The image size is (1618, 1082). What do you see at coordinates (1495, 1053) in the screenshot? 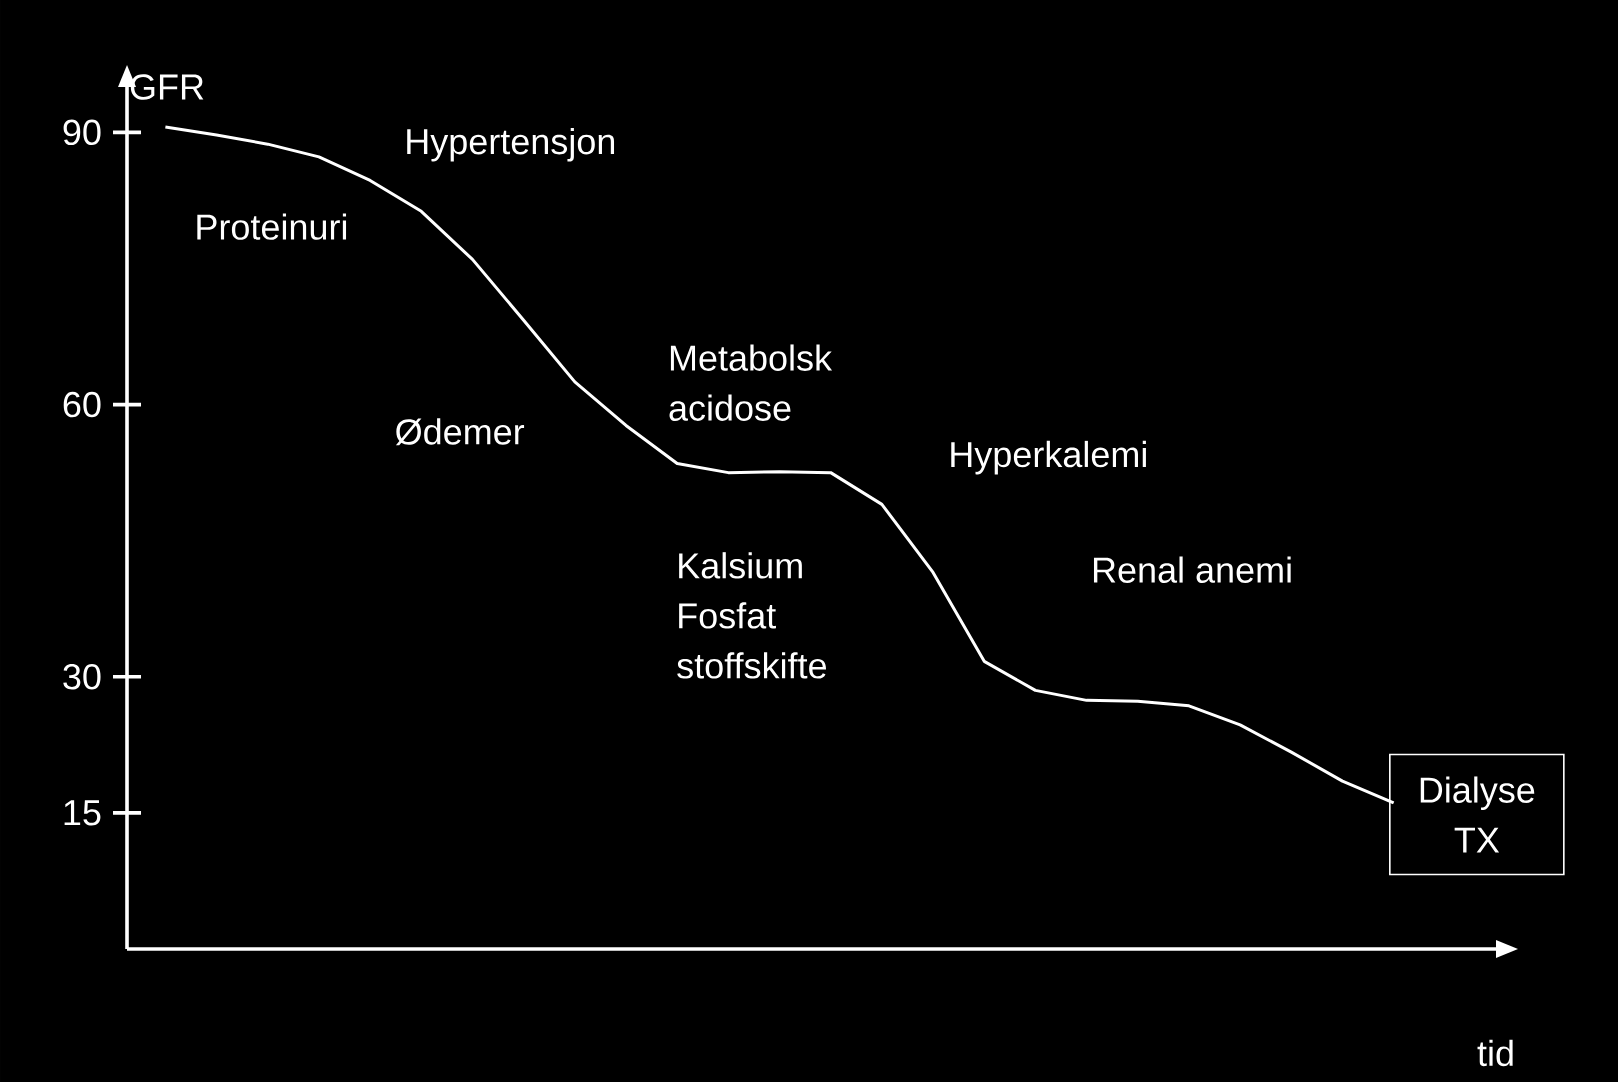
I see `x-axis-title: tid` at bounding box center [1495, 1053].